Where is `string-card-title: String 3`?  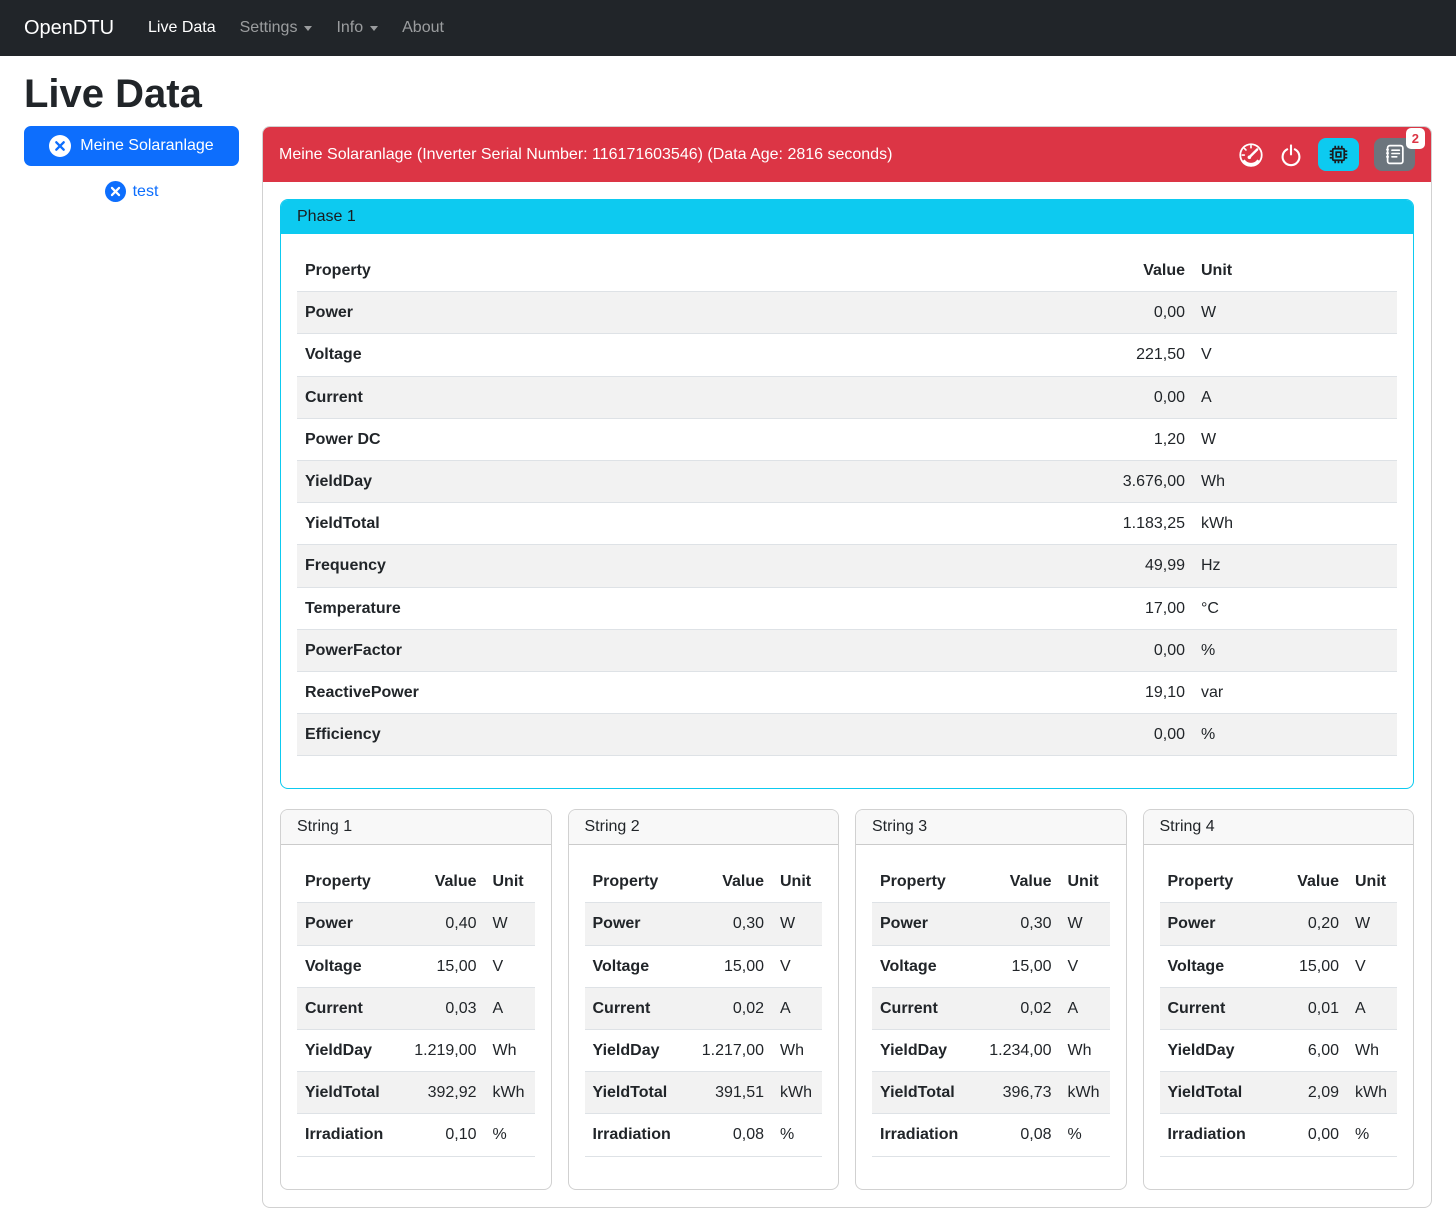
string-card-title: String 3 is located at coordinates (991, 828).